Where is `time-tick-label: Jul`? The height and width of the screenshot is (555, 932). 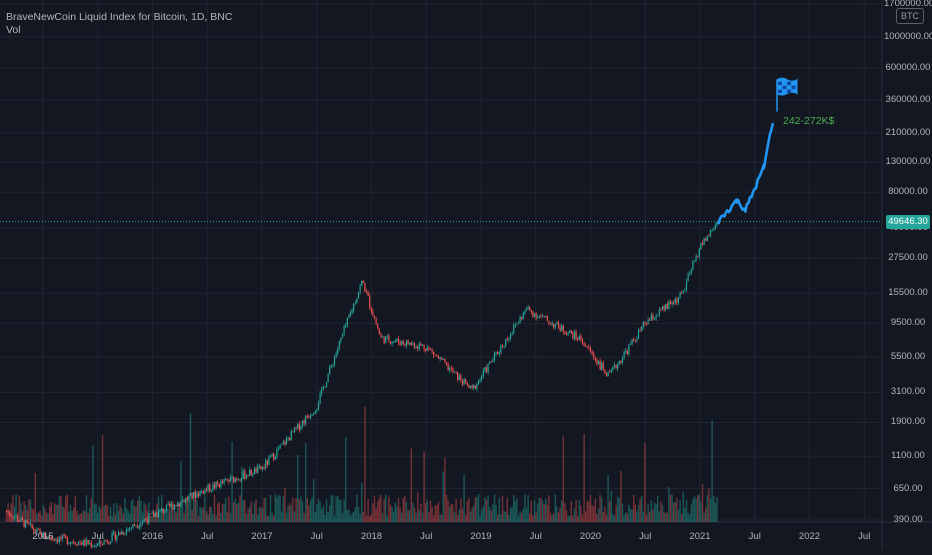 time-tick-label: Jul is located at coordinates (97, 536).